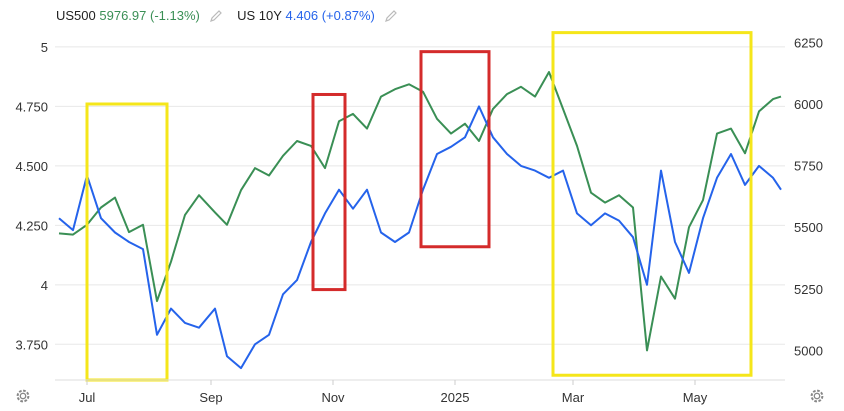 The image size is (844, 411). I want to click on y-right-tick-label: 5500, so click(808, 227).